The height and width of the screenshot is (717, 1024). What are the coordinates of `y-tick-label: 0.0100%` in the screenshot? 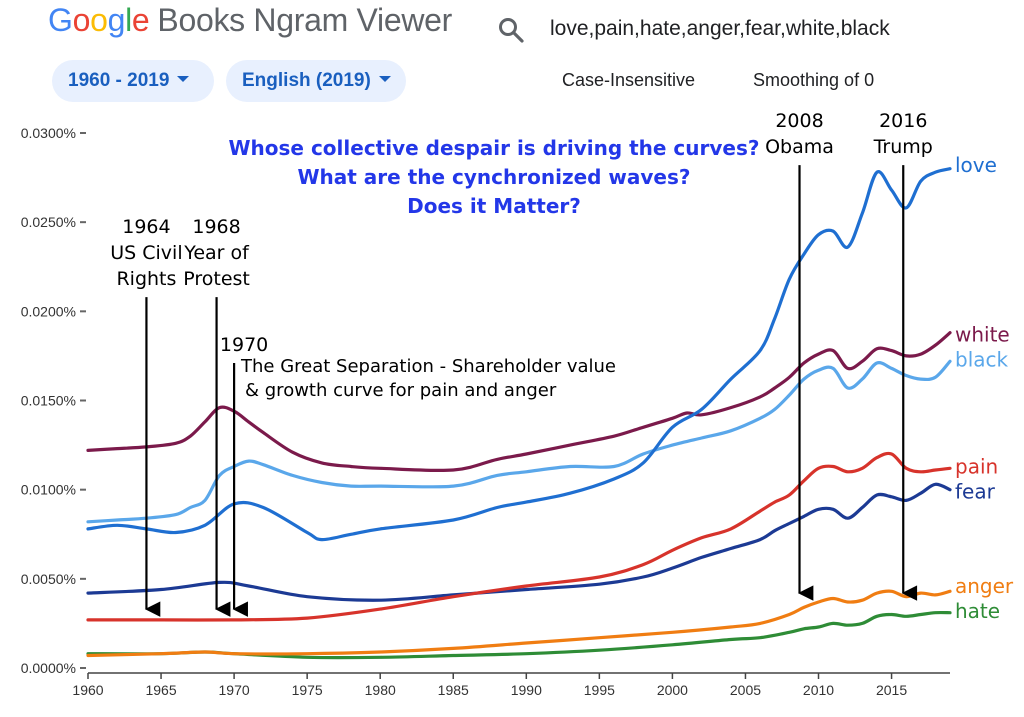 It's located at (48, 490).